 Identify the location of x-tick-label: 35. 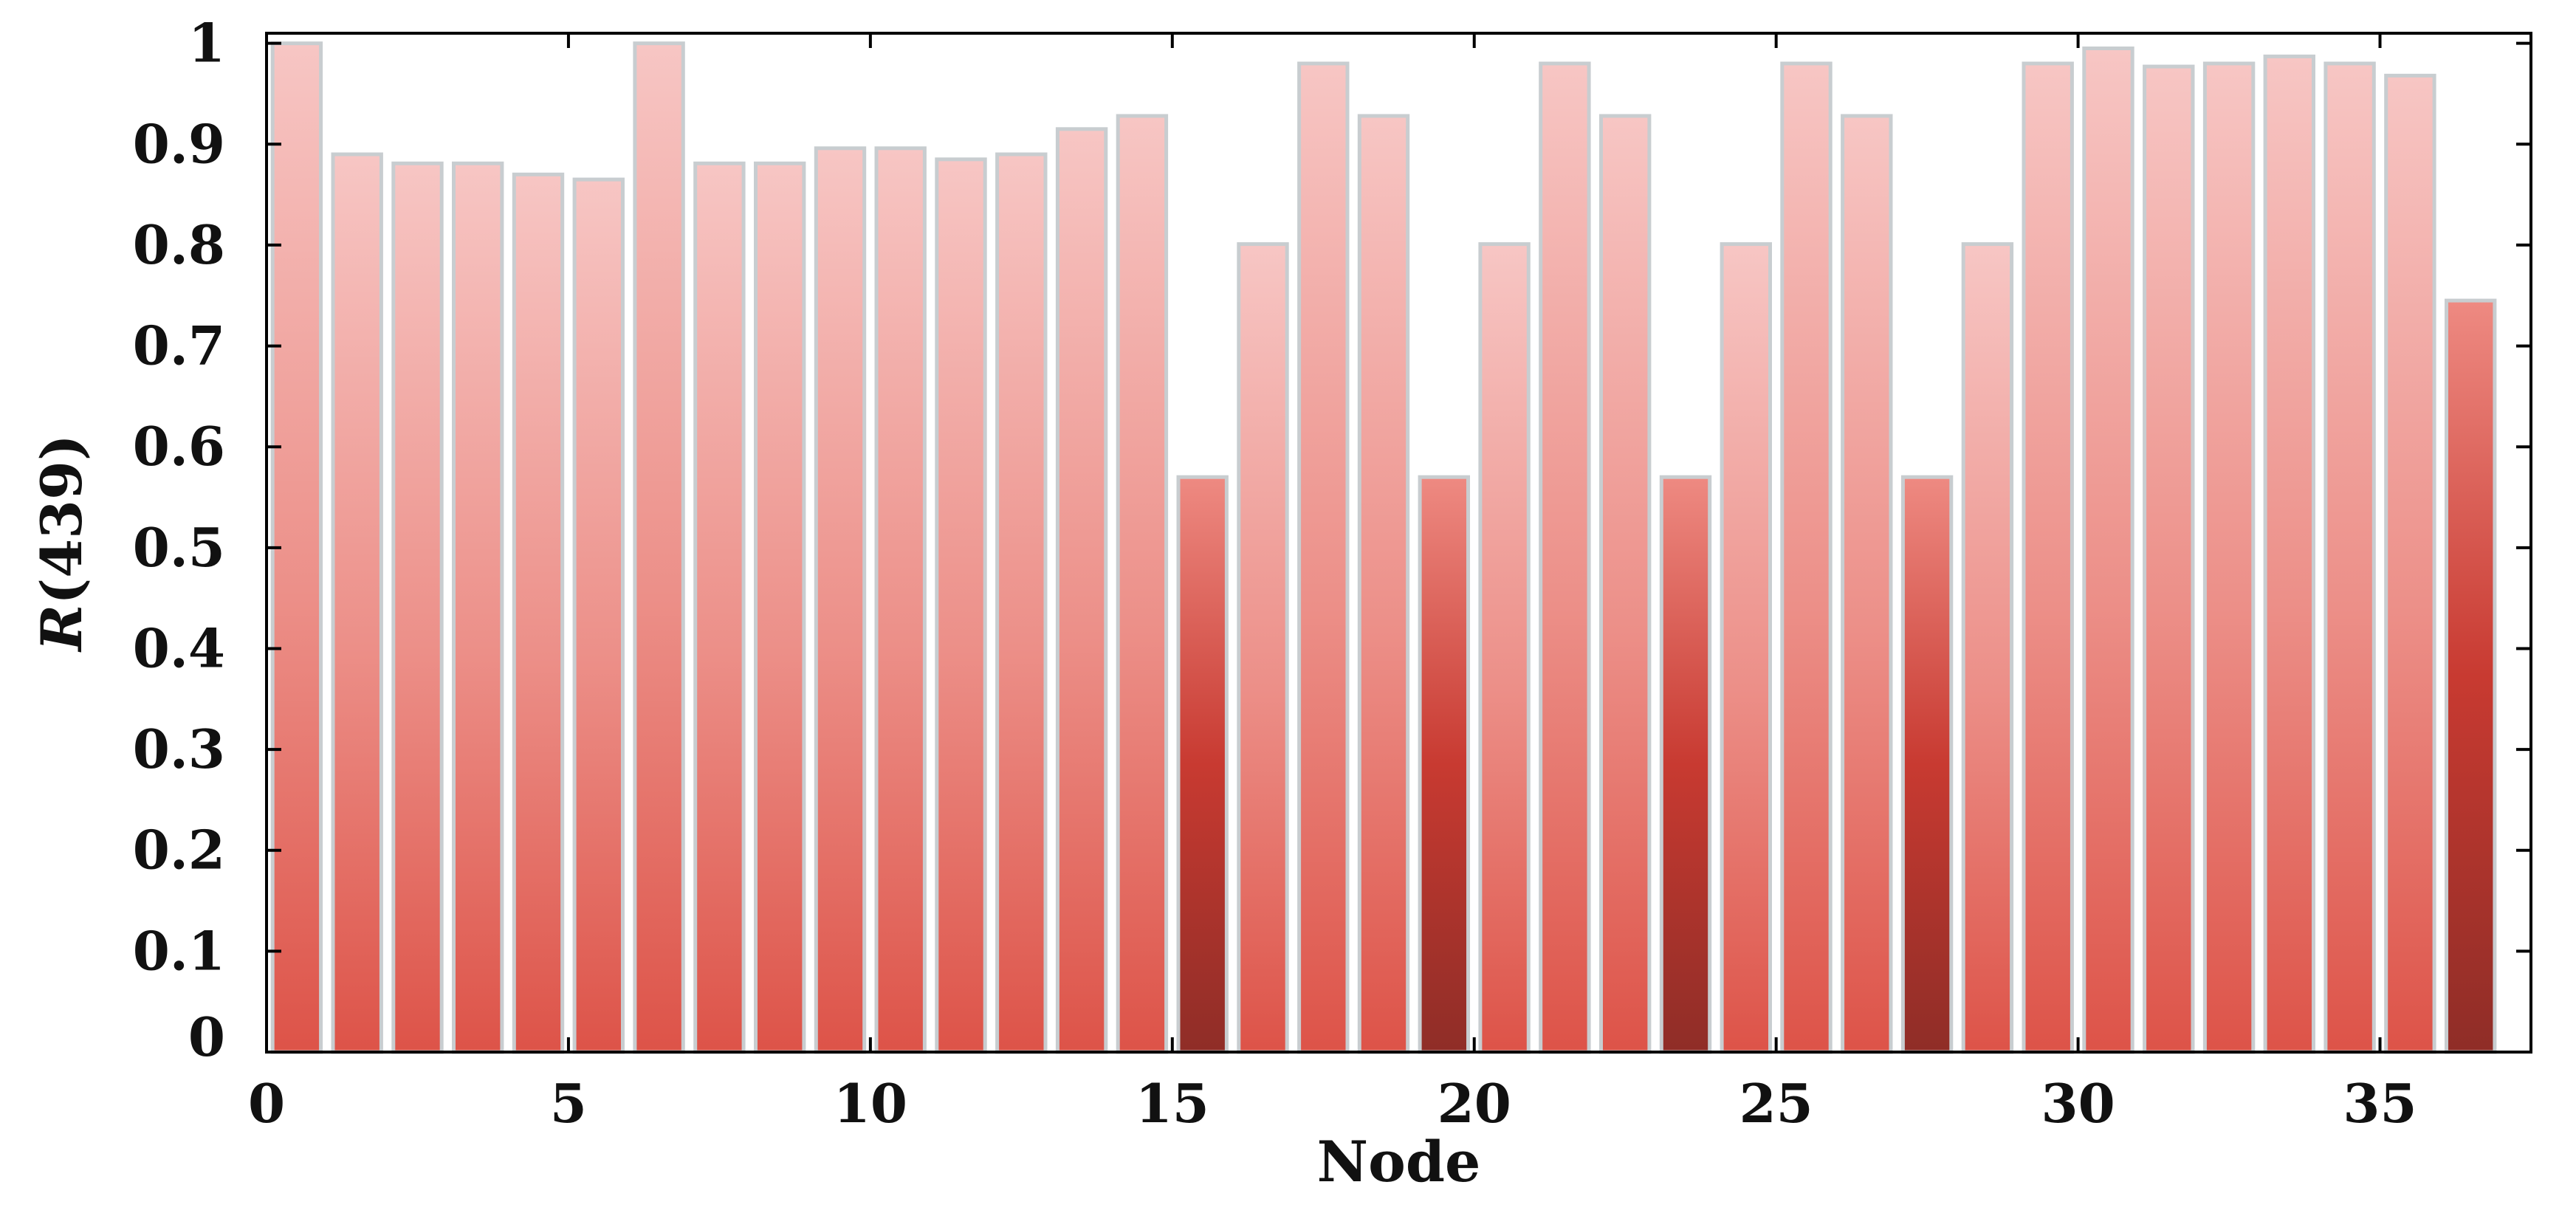
(2380, 1103).